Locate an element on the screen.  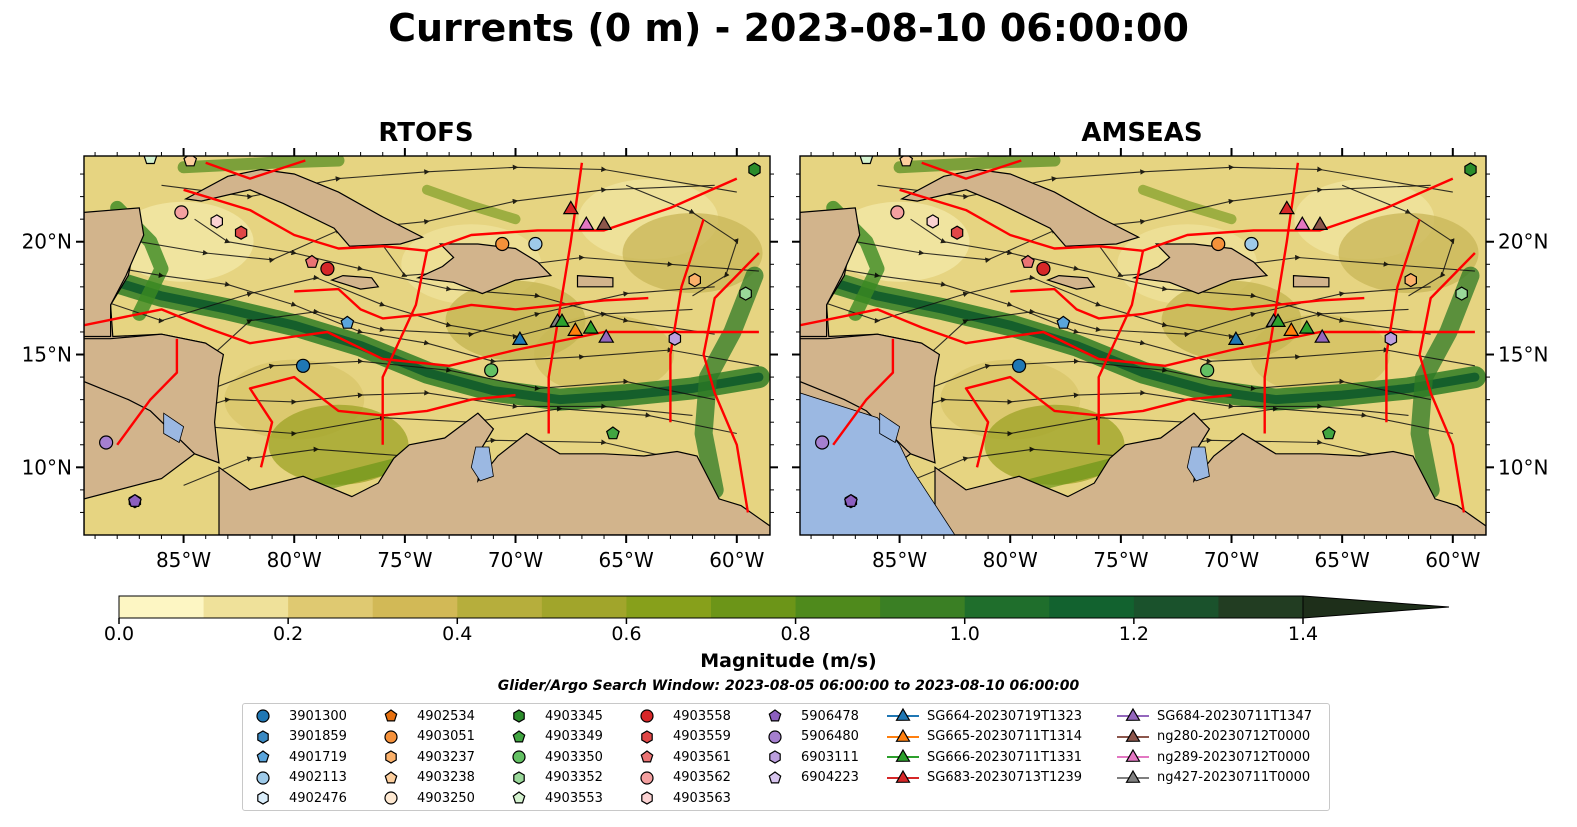
lon-tick-label: 65°W is located at coordinates (626, 560).